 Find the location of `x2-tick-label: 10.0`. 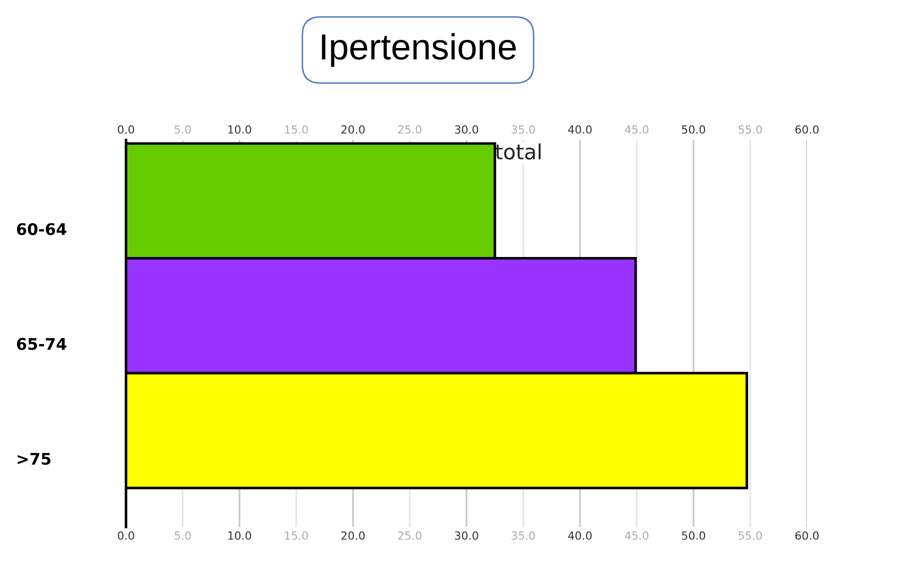

x2-tick-label: 10.0 is located at coordinates (240, 129).